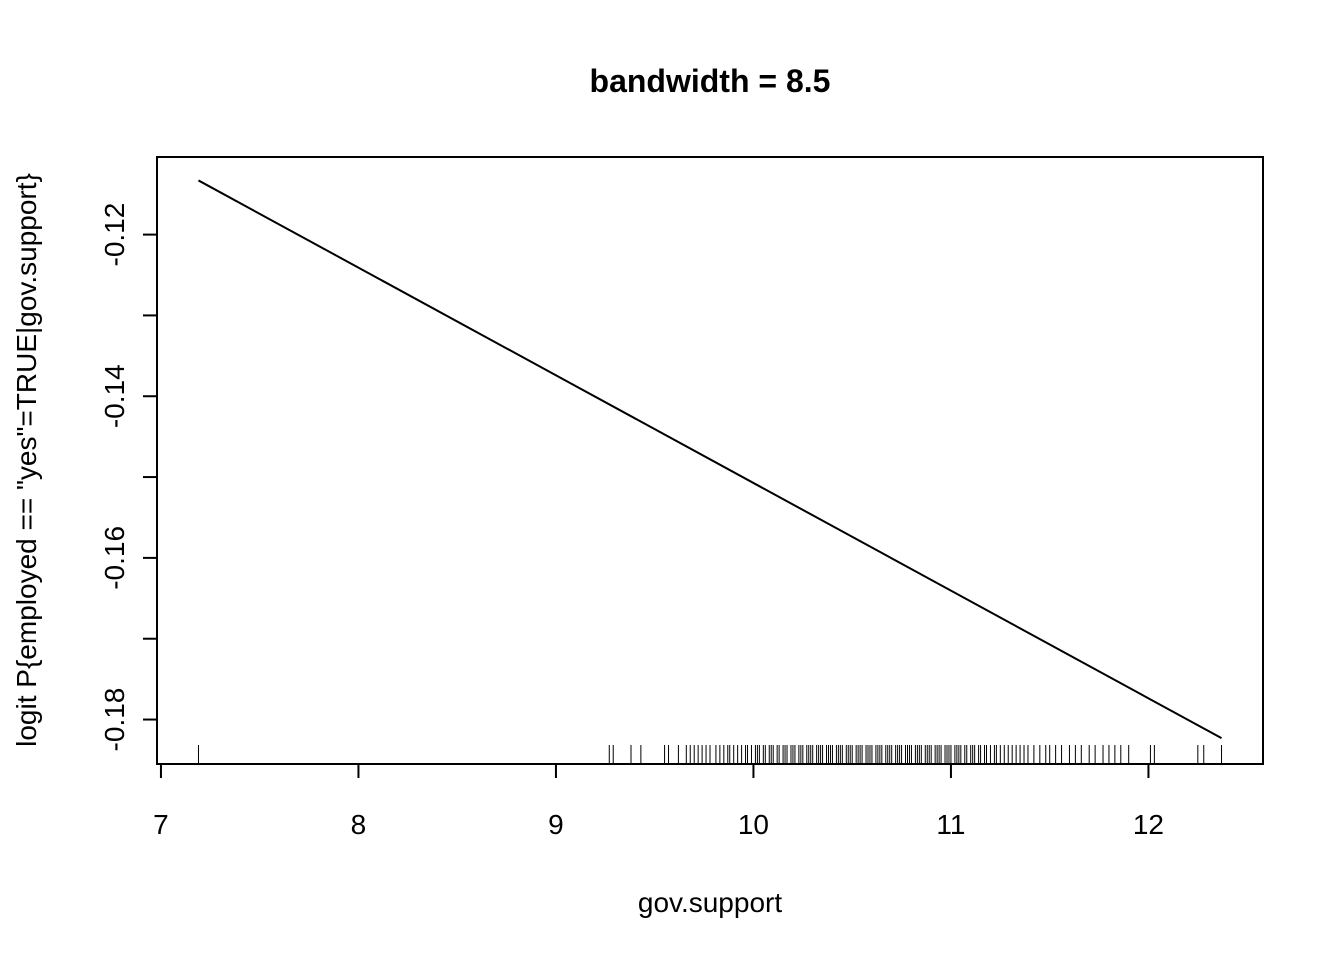  Describe the element at coordinates (950, 824) in the screenshot. I see `x-tick-label: 11` at that location.